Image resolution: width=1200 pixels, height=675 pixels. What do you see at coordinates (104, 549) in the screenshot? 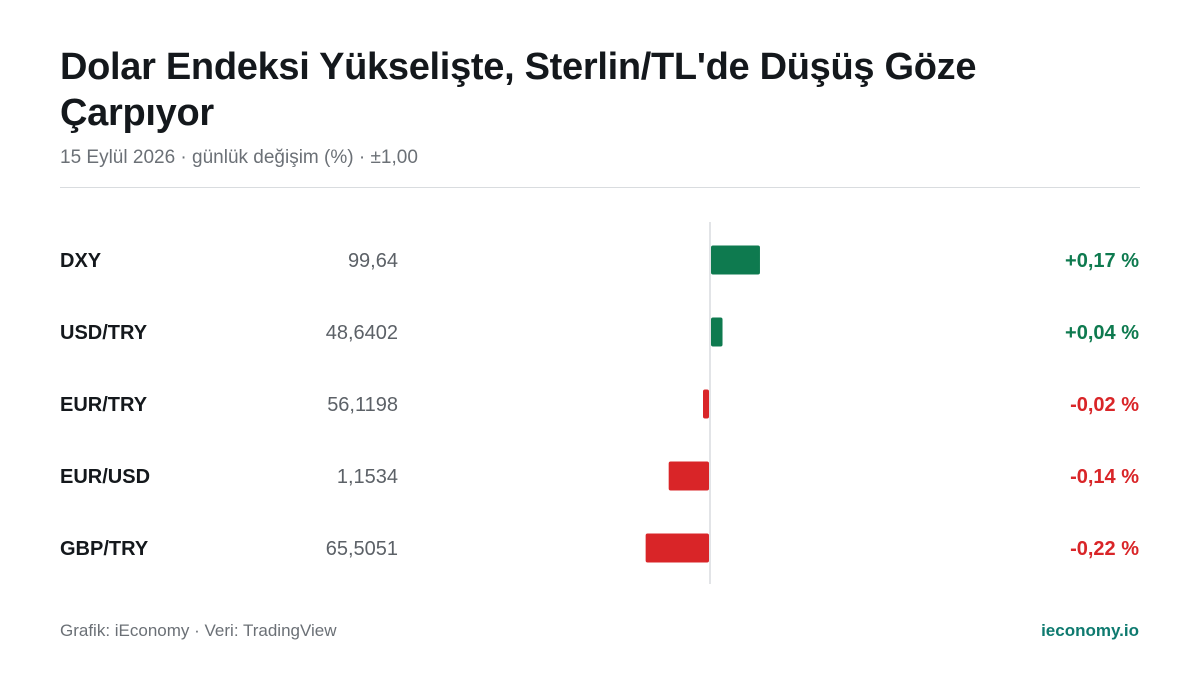
I see `row-label: GBP/TRY` at bounding box center [104, 549].